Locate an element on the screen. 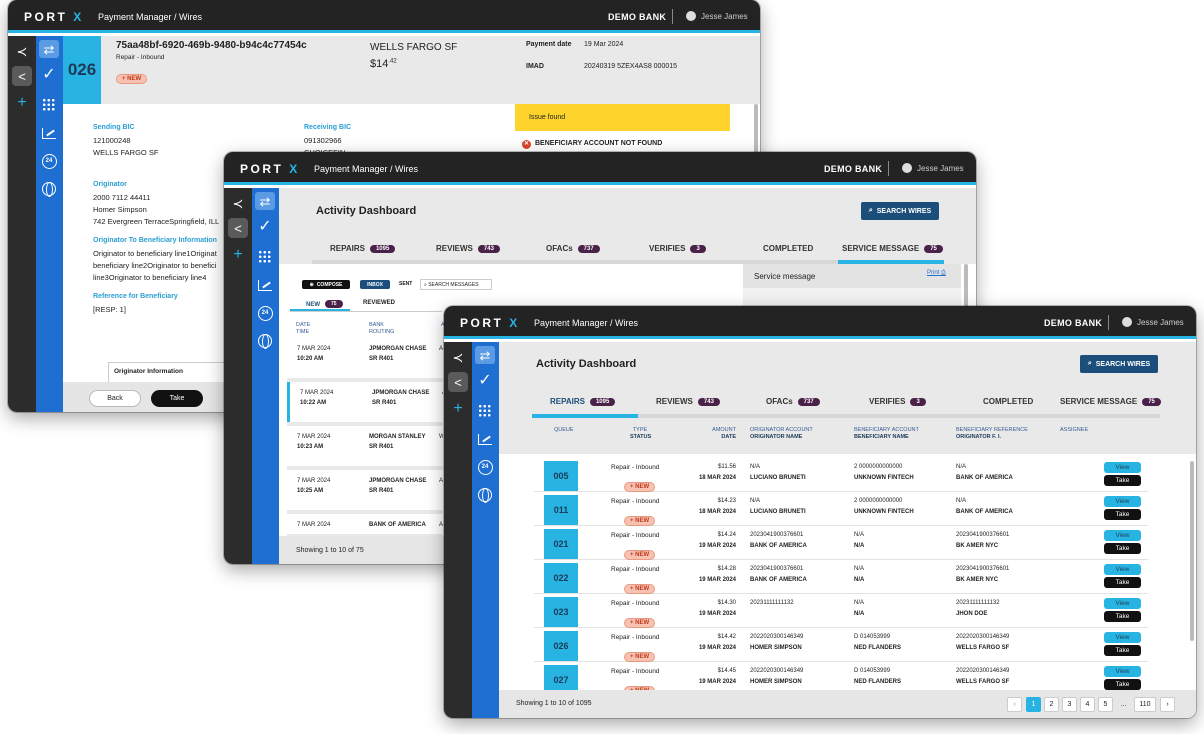  back-button: Back is located at coordinates (115, 398).